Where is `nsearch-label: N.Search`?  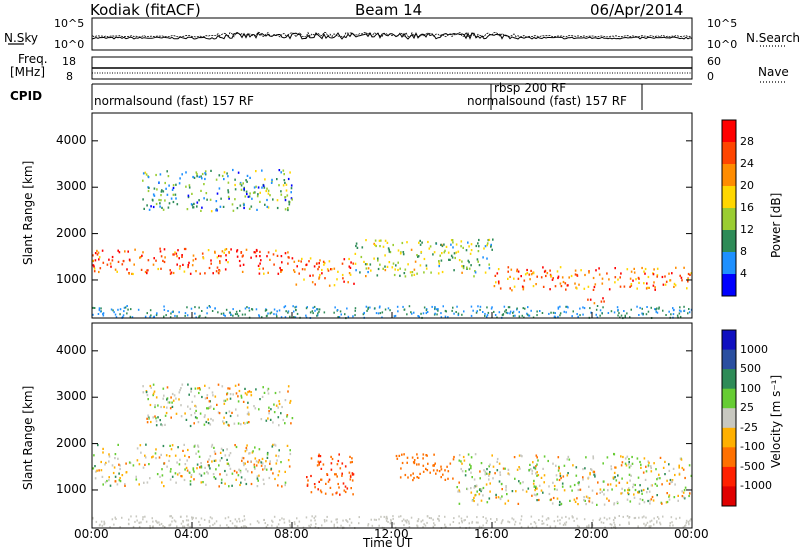
nsearch-label: N.Search is located at coordinates (773, 38).